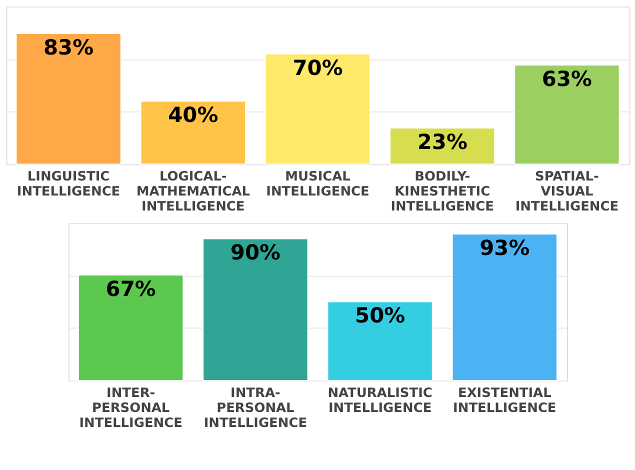 The width and height of the screenshot is (635, 470). What do you see at coordinates (68, 47) in the screenshot?
I see `data-label: 83%` at bounding box center [68, 47].